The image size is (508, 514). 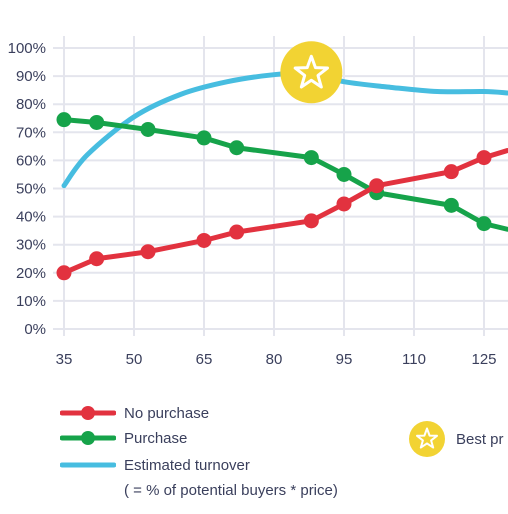 What do you see at coordinates (31, 132) in the screenshot?
I see `y-tick-label: 70%` at bounding box center [31, 132].